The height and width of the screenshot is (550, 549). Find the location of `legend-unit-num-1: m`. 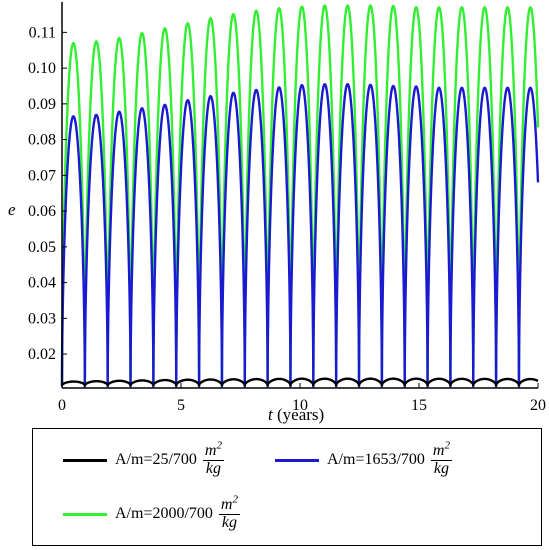

legend-unit-num-1: m is located at coordinates (438, 450).